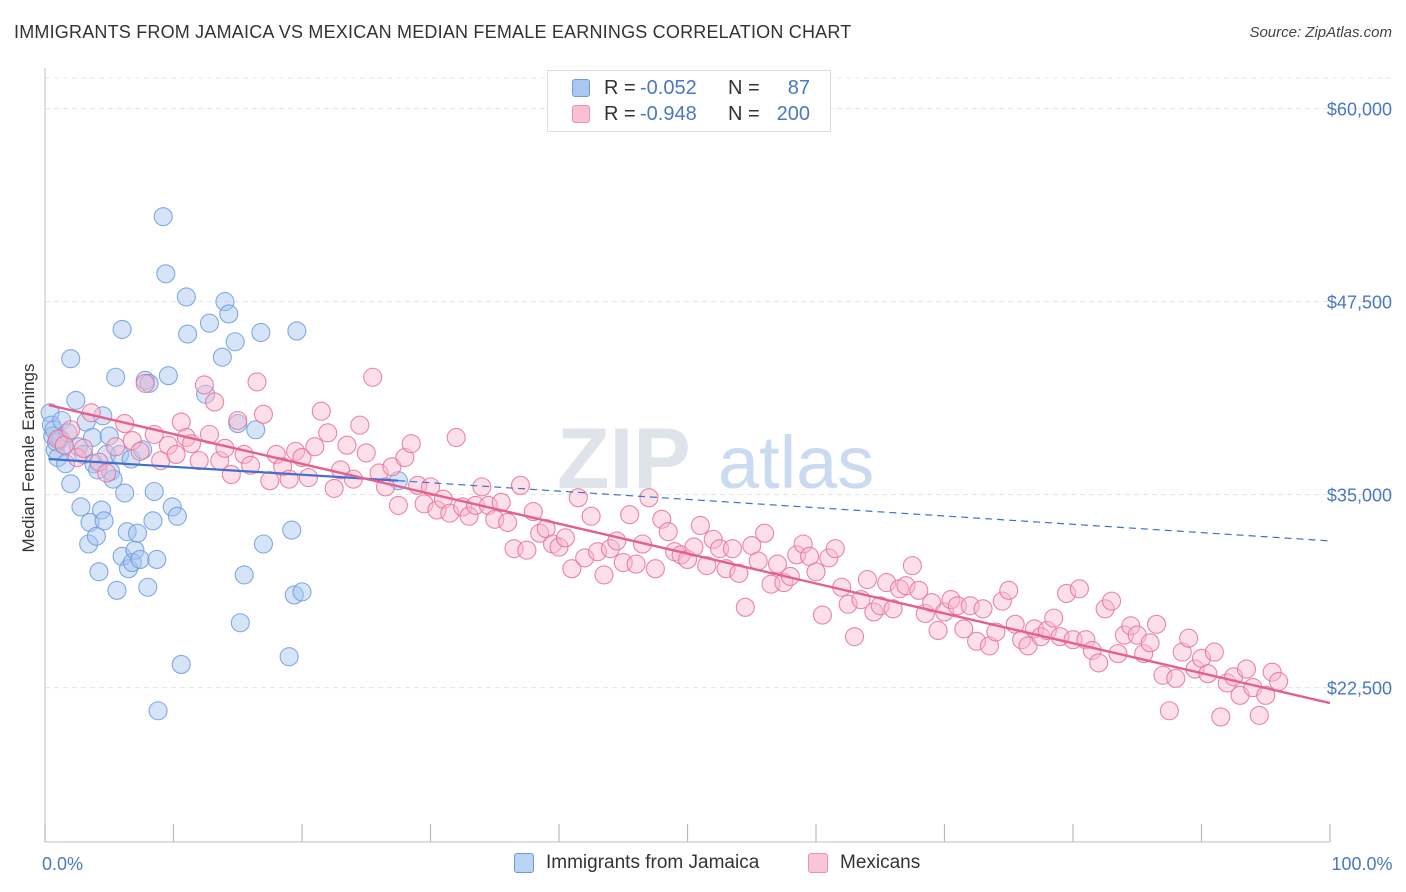 The width and height of the screenshot is (1406, 892). Describe the element at coordinates (28, 458) in the screenshot. I see `y-axis-label: Median Female Earnings` at that location.